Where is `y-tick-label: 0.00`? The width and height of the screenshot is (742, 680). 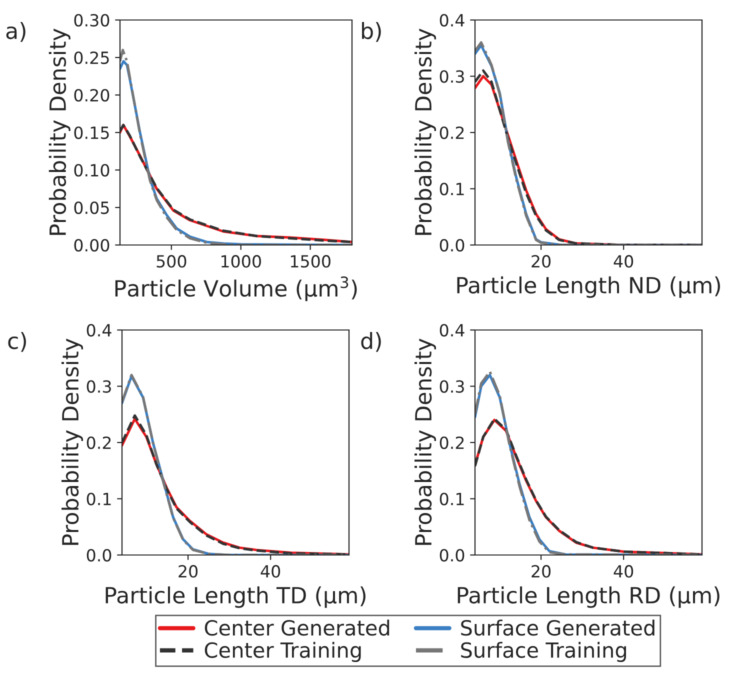
y-tick-label: 0.00 is located at coordinates (92, 245).